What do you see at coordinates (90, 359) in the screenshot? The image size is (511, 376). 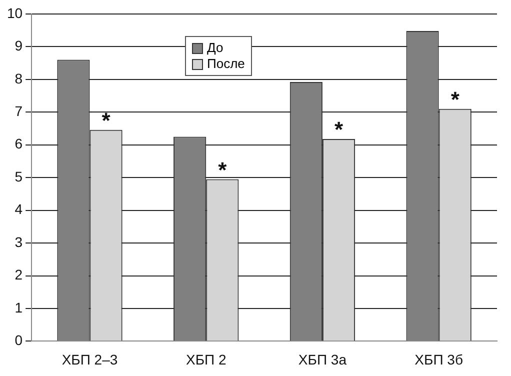 I see `x-tick-label: ХБП 2–3` at bounding box center [90, 359].